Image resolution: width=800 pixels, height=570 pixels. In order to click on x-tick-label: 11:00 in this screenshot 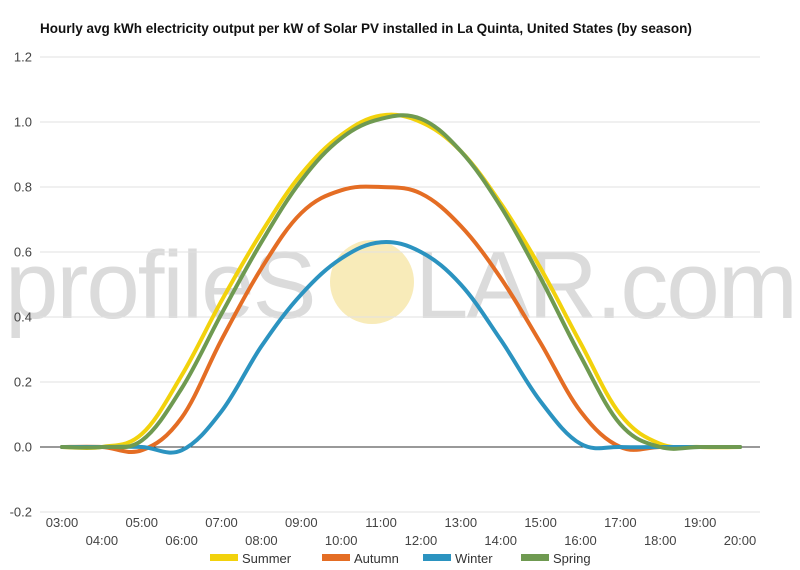, I will do `click(381, 522)`.